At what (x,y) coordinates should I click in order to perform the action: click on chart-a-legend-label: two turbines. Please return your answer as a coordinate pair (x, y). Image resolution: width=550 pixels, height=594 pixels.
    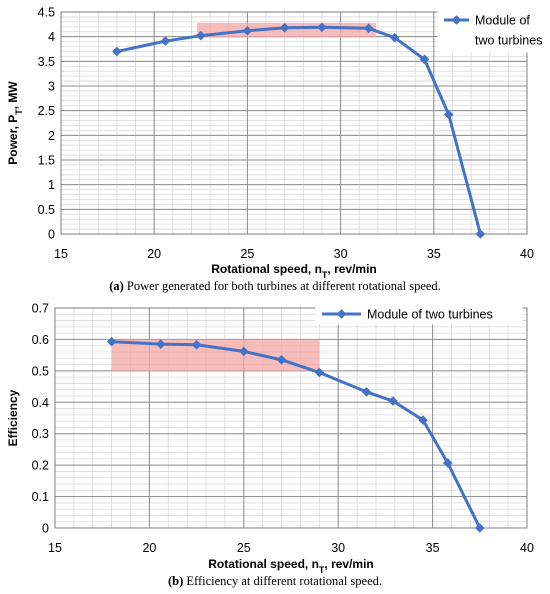
    Looking at the image, I should click on (508, 41).